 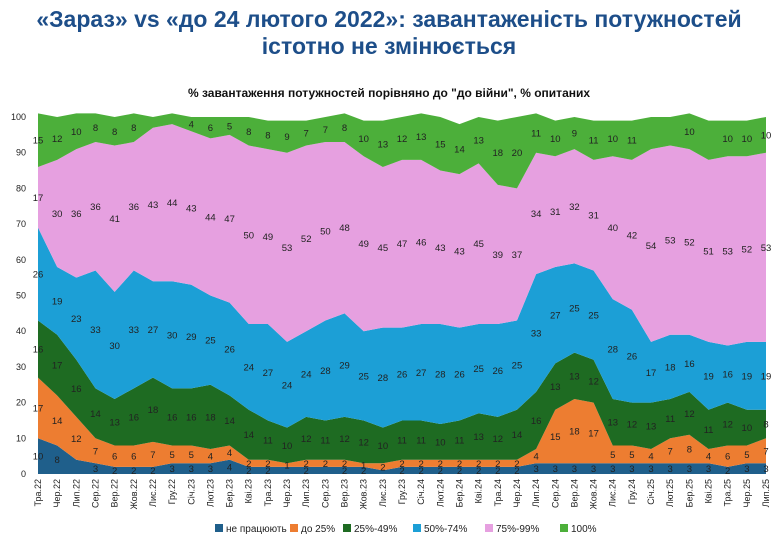 I want to click on data-label: 28, so click(x=612, y=350).